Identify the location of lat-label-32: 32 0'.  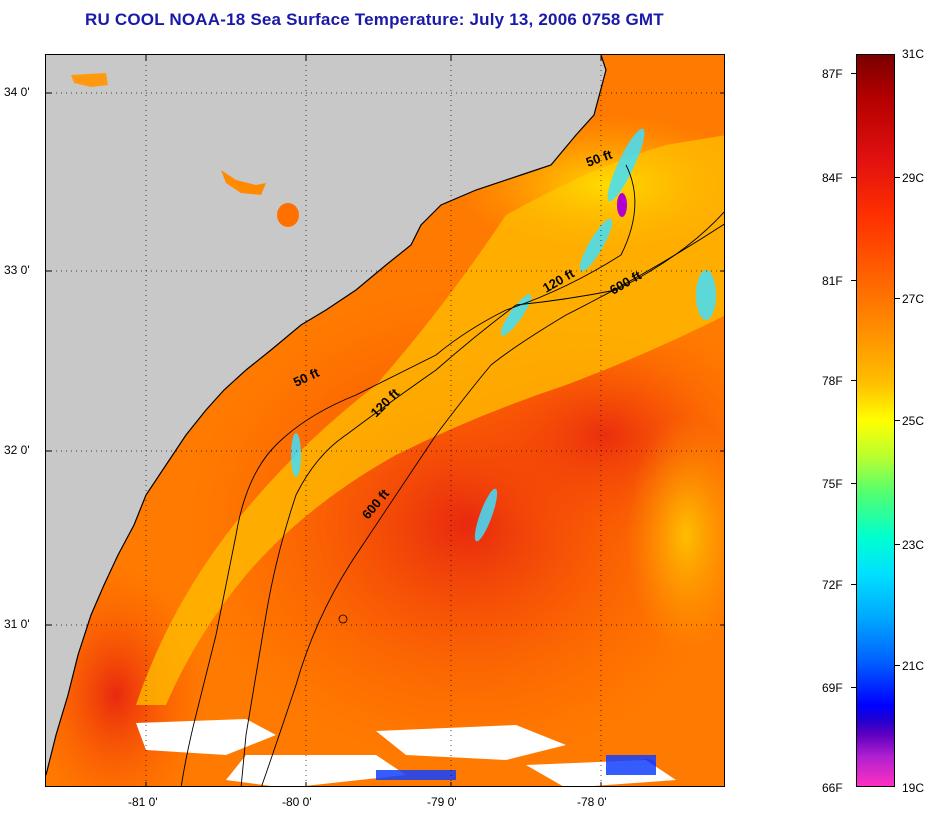
(17, 450).